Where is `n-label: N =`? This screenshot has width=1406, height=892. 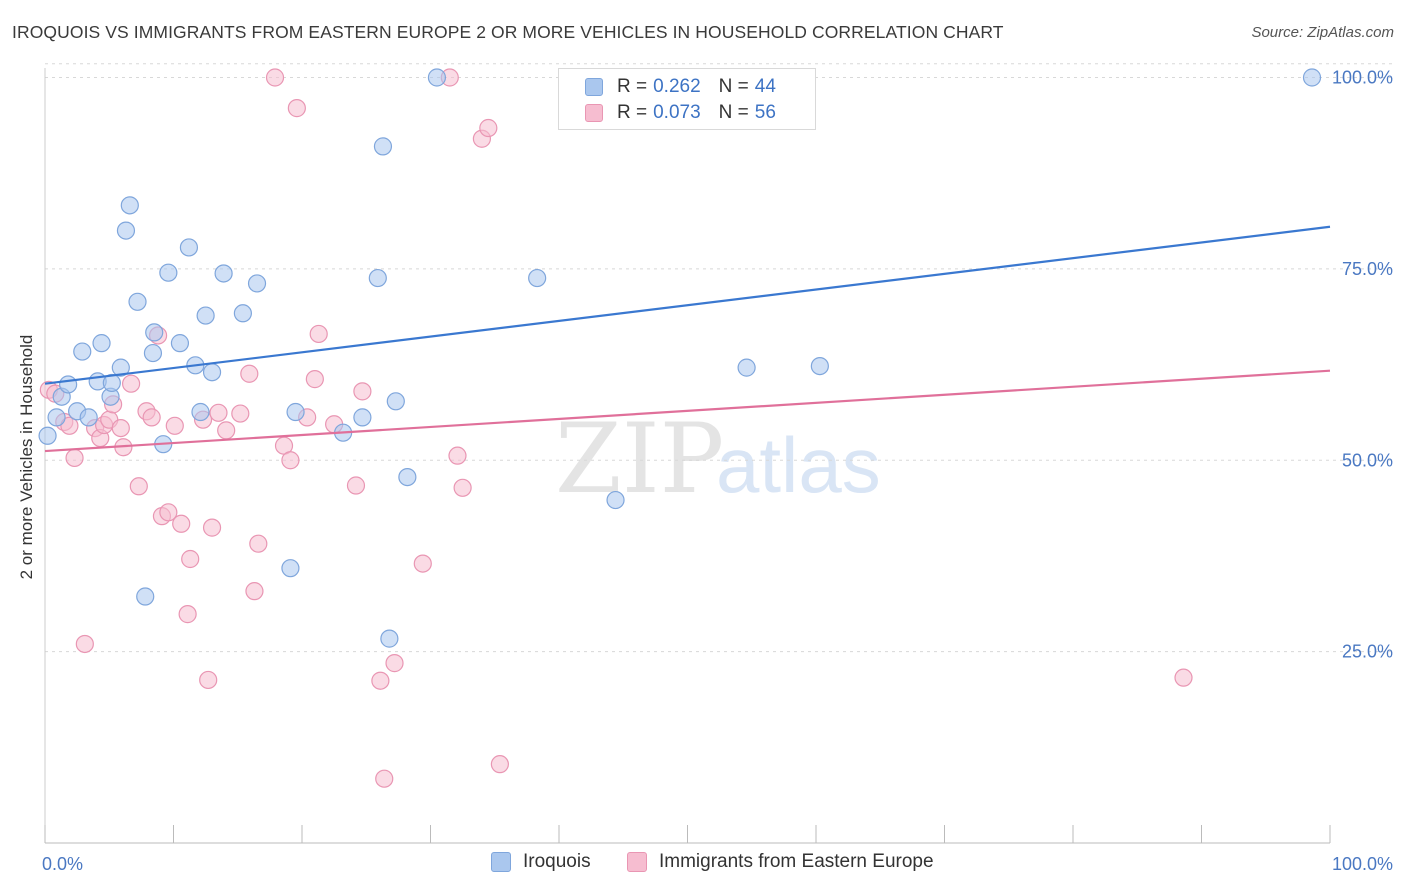 n-label: N = is located at coordinates (733, 86).